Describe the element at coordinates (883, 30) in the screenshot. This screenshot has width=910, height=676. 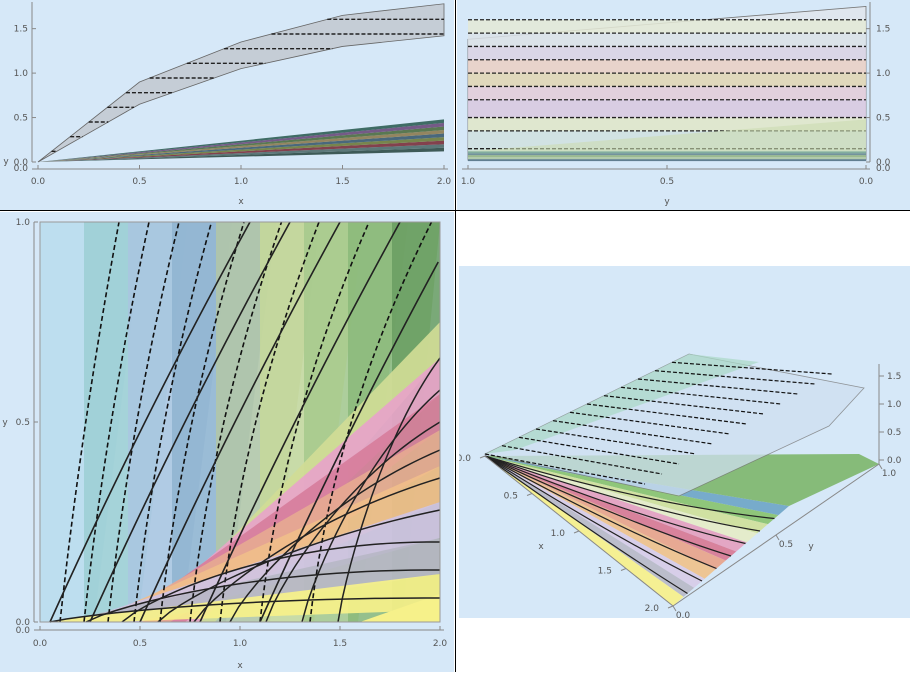
I see `y-tick-label: 1.5` at that location.